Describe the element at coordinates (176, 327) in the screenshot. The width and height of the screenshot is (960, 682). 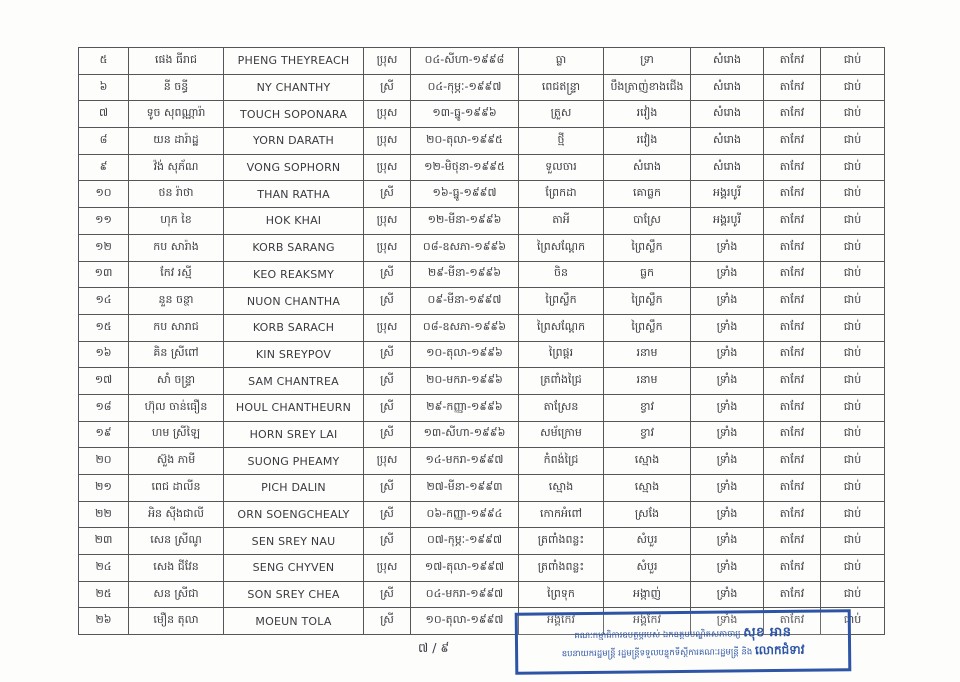
I see `cell-name_km: កប សារាជ` at that location.